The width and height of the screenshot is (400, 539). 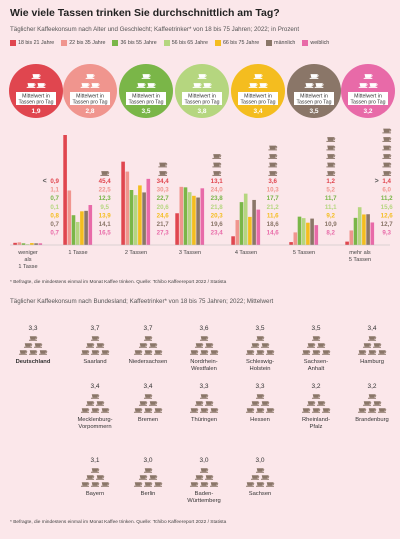 I want to click on legend-label: 36 bis 55 Jahre, so click(x=138, y=43).